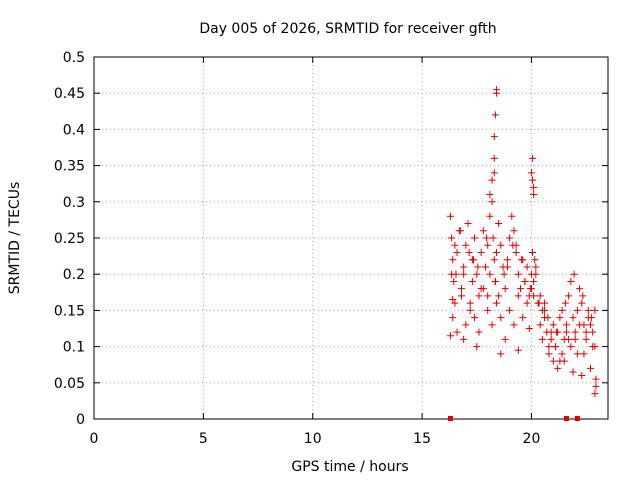 The width and height of the screenshot is (640, 480). Describe the element at coordinates (69, 94) in the screenshot. I see `y-tick-label: 0.45` at that location.